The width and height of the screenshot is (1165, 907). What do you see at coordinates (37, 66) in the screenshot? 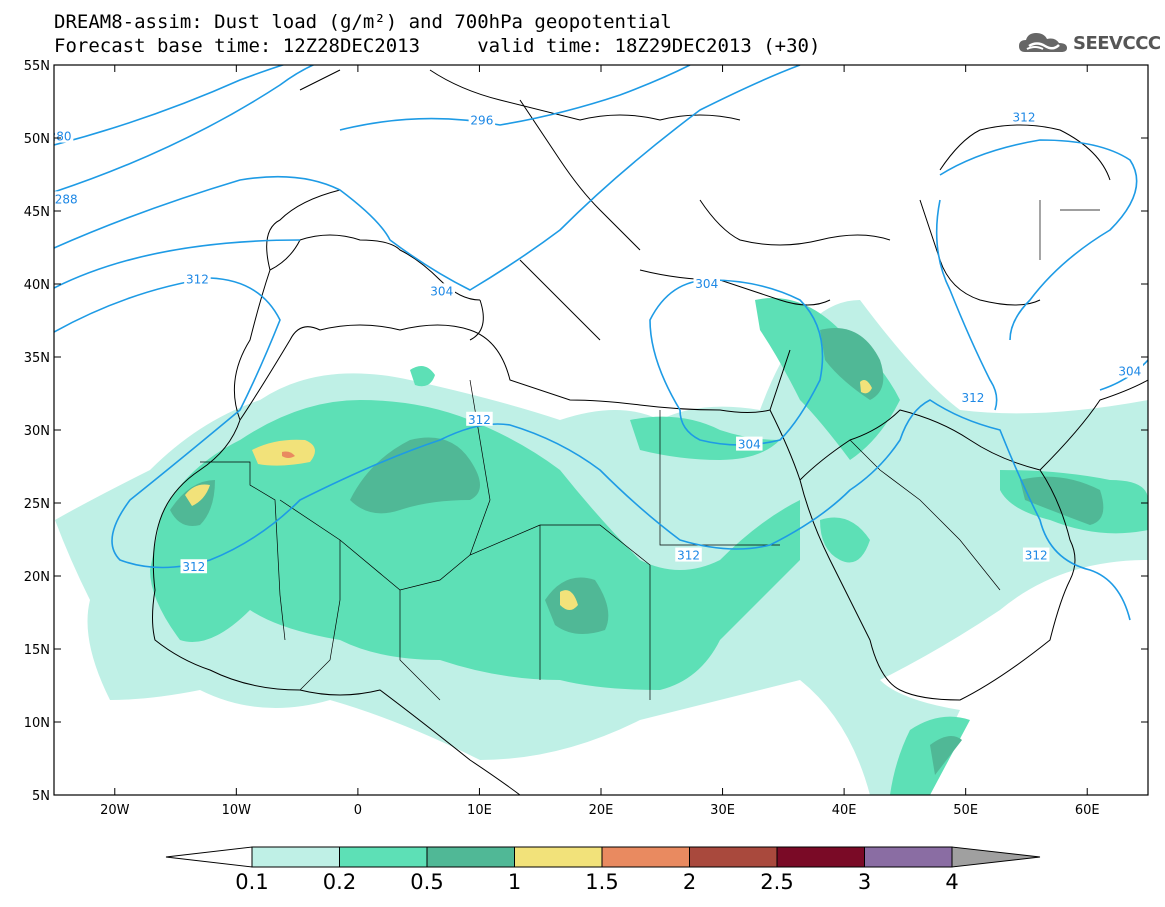
I see `lat-tick-label: 55N` at bounding box center [37, 66].